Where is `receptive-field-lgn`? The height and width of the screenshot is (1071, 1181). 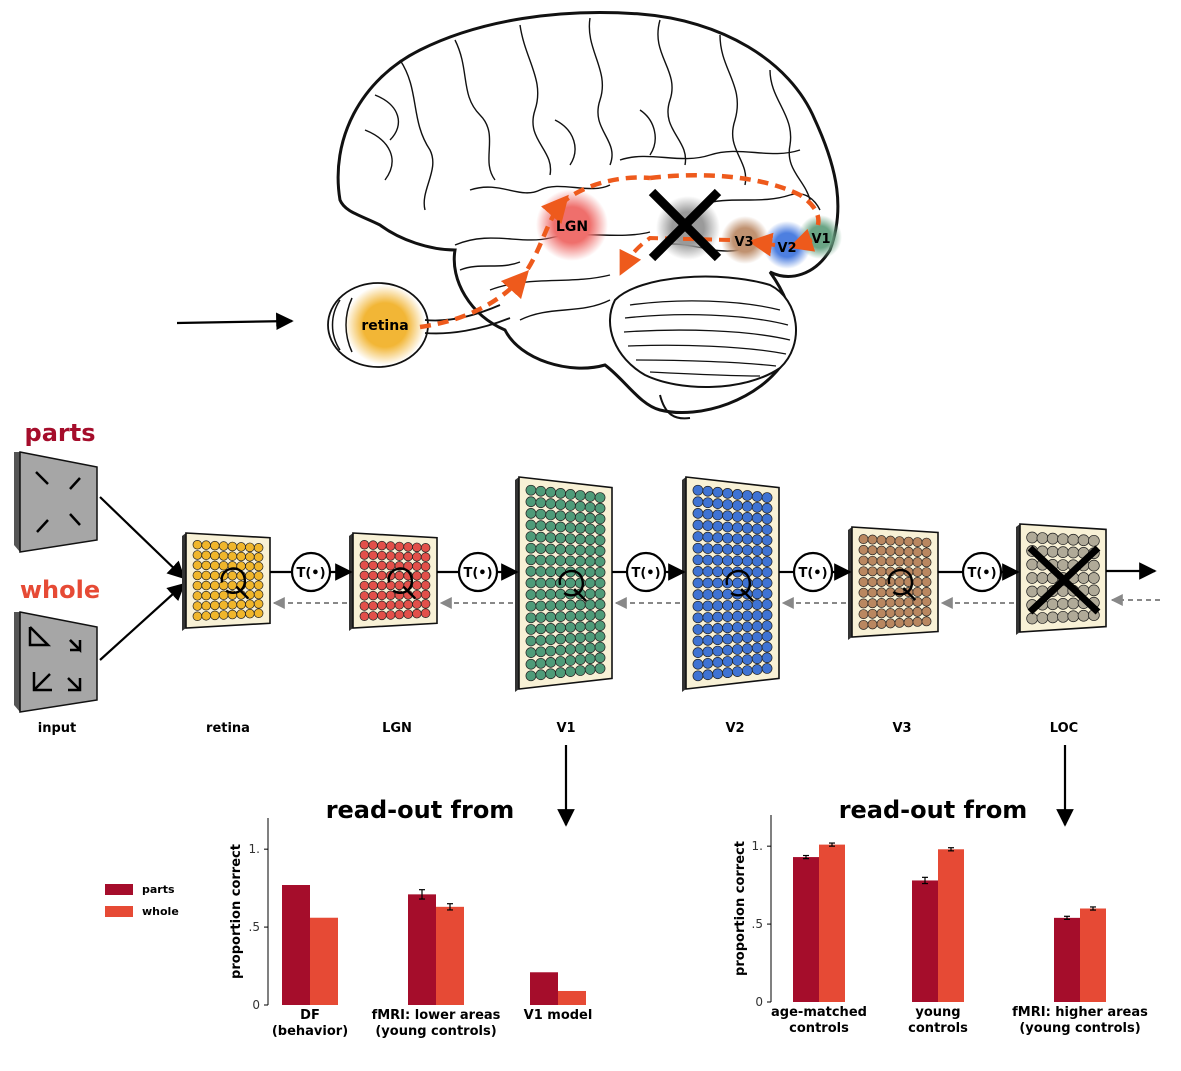 receptive-field-lgn is located at coordinates (402, 583).